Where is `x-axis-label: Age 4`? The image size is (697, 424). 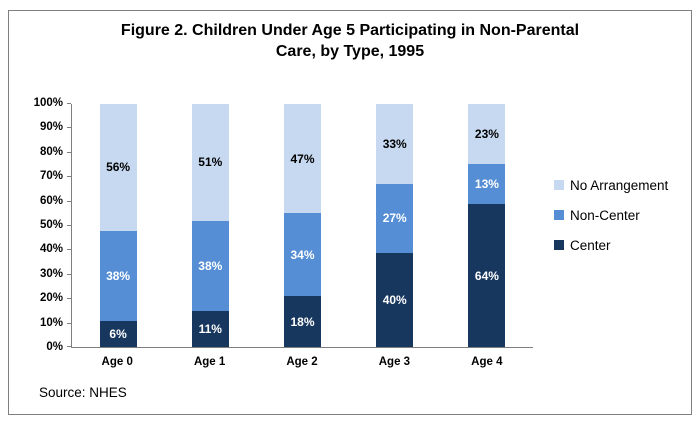
x-axis-label: Age 4 is located at coordinates (487, 362).